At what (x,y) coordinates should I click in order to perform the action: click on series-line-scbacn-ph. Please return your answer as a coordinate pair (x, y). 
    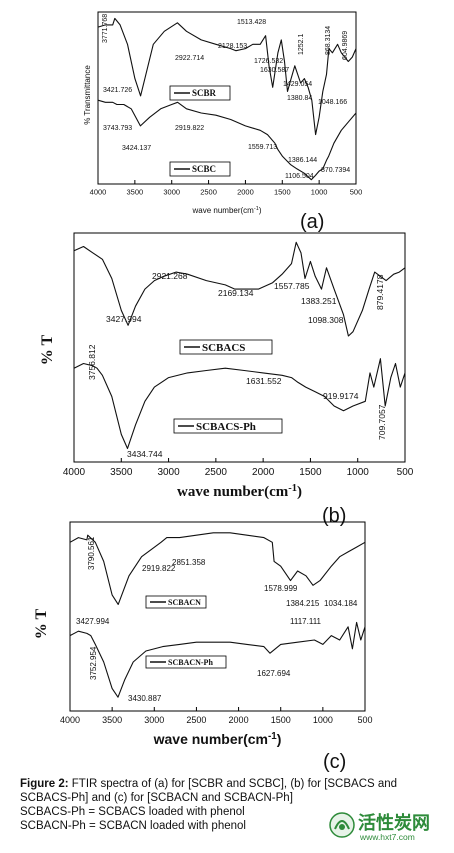
    Looking at the image, I should click on (217, 659).